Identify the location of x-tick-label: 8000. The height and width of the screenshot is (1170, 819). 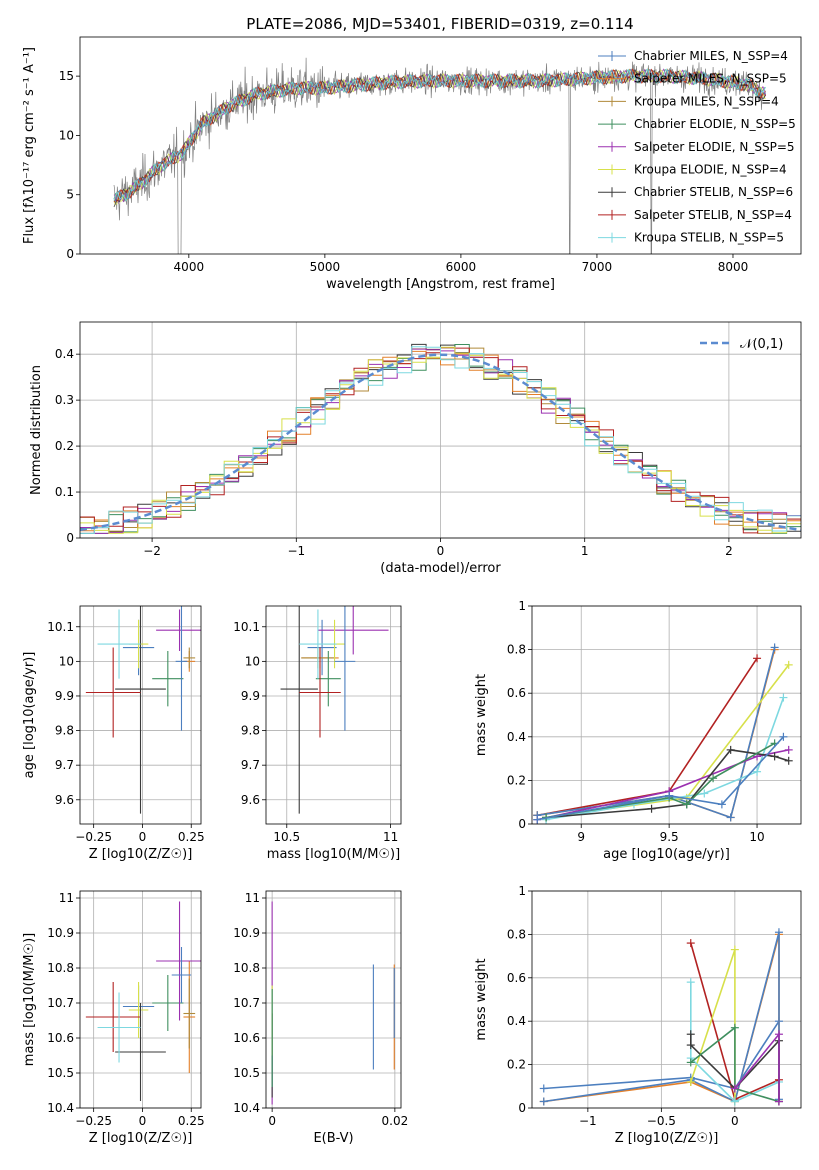
(733, 267).